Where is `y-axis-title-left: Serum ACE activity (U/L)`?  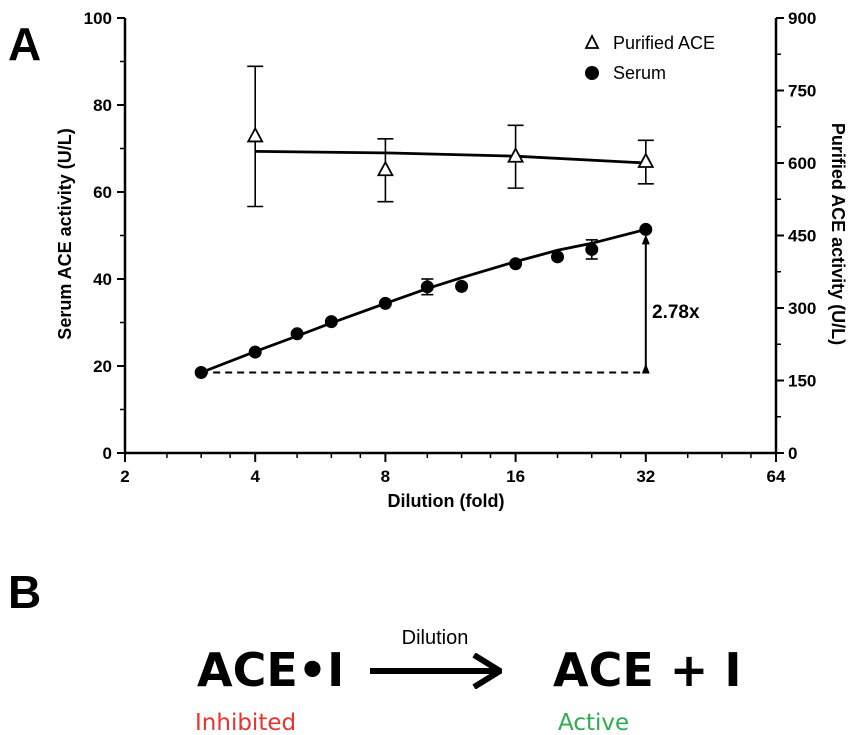
y-axis-title-left: Serum ACE activity (U/L) is located at coordinates (65, 233).